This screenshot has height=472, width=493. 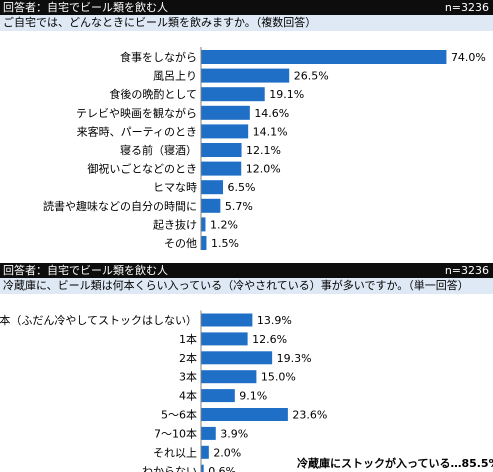 What do you see at coordinates (160, 22) in the screenshot?
I see `chart1-question: ご自宅では、どんなときにビール類を飲みますか。（複数回答）` at bounding box center [160, 22].